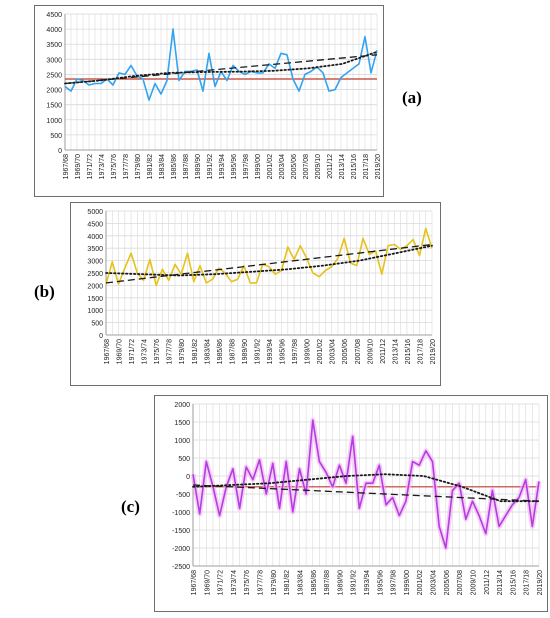 The image size is (550, 618). Describe the element at coordinates (333, 351) in the screenshot. I see `x-tick-label: 2003/04` at that location.